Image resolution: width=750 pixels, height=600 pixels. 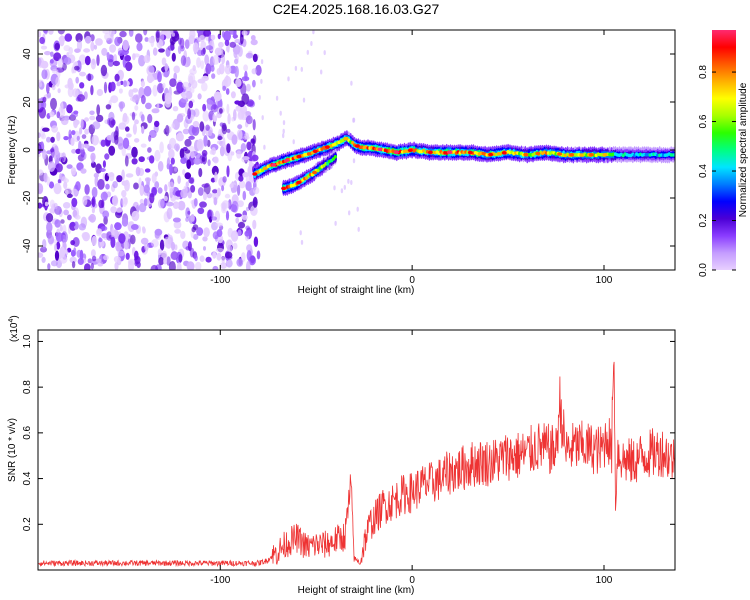 I want to click on y-tick-label: 0.6, so click(x=27, y=432).